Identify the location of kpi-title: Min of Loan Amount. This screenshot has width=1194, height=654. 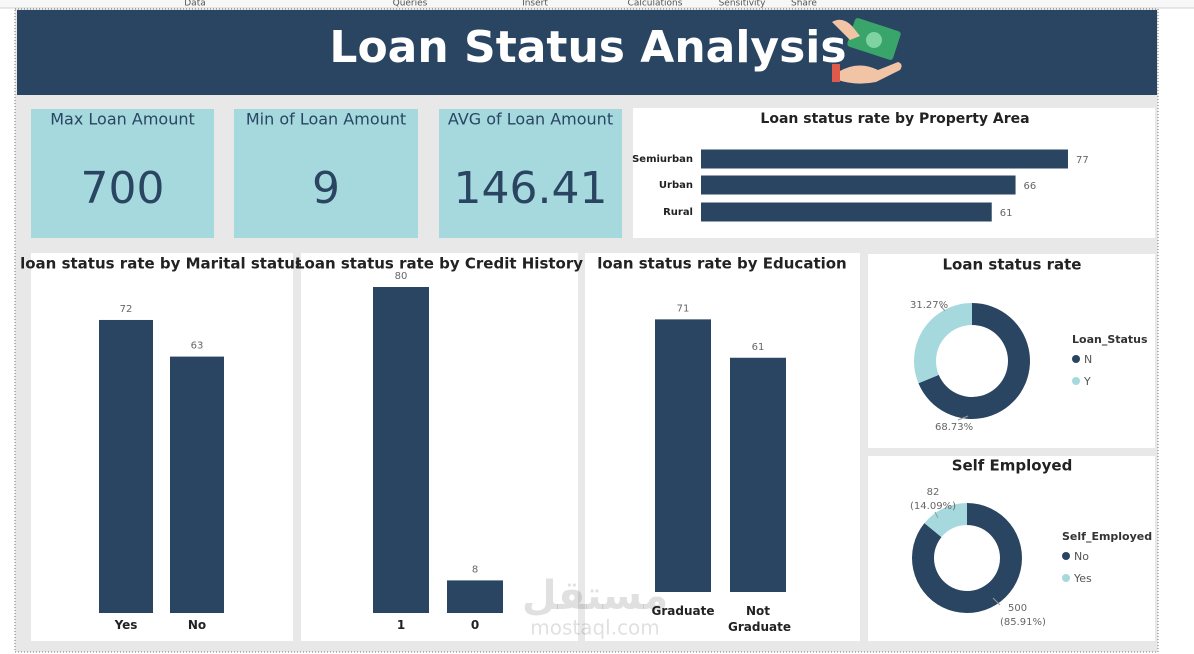
(326, 119).